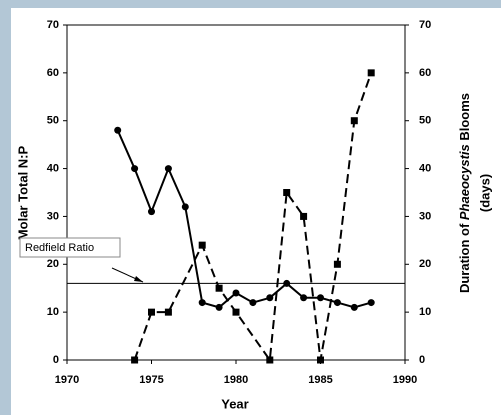 The image size is (501, 415). I want to click on x-tick-label: 1990, so click(405, 380).